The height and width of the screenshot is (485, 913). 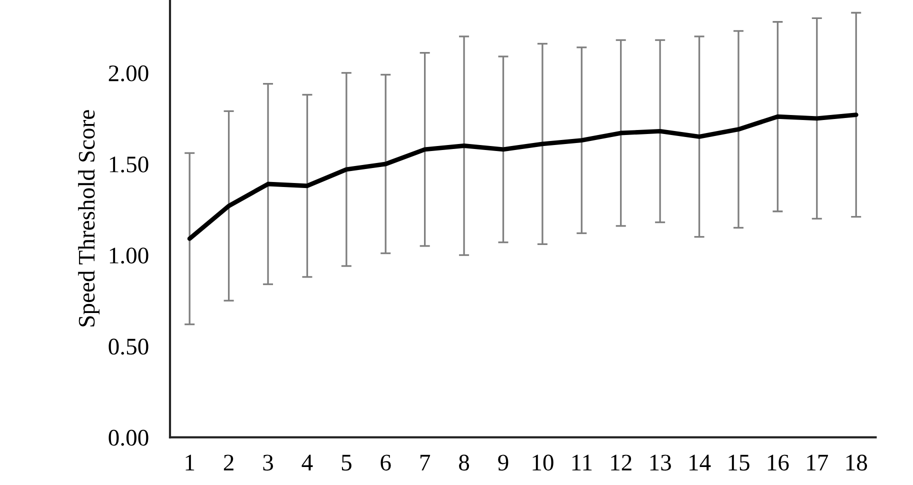 What do you see at coordinates (503, 462) in the screenshot?
I see `x-tick-label: 9` at bounding box center [503, 462].